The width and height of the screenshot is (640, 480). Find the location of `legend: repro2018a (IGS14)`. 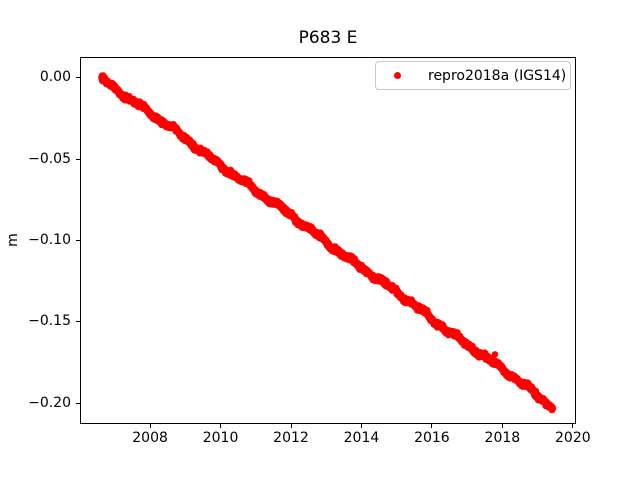

legend: repro2018a (IGS14) is located at coordinates (473, 75).